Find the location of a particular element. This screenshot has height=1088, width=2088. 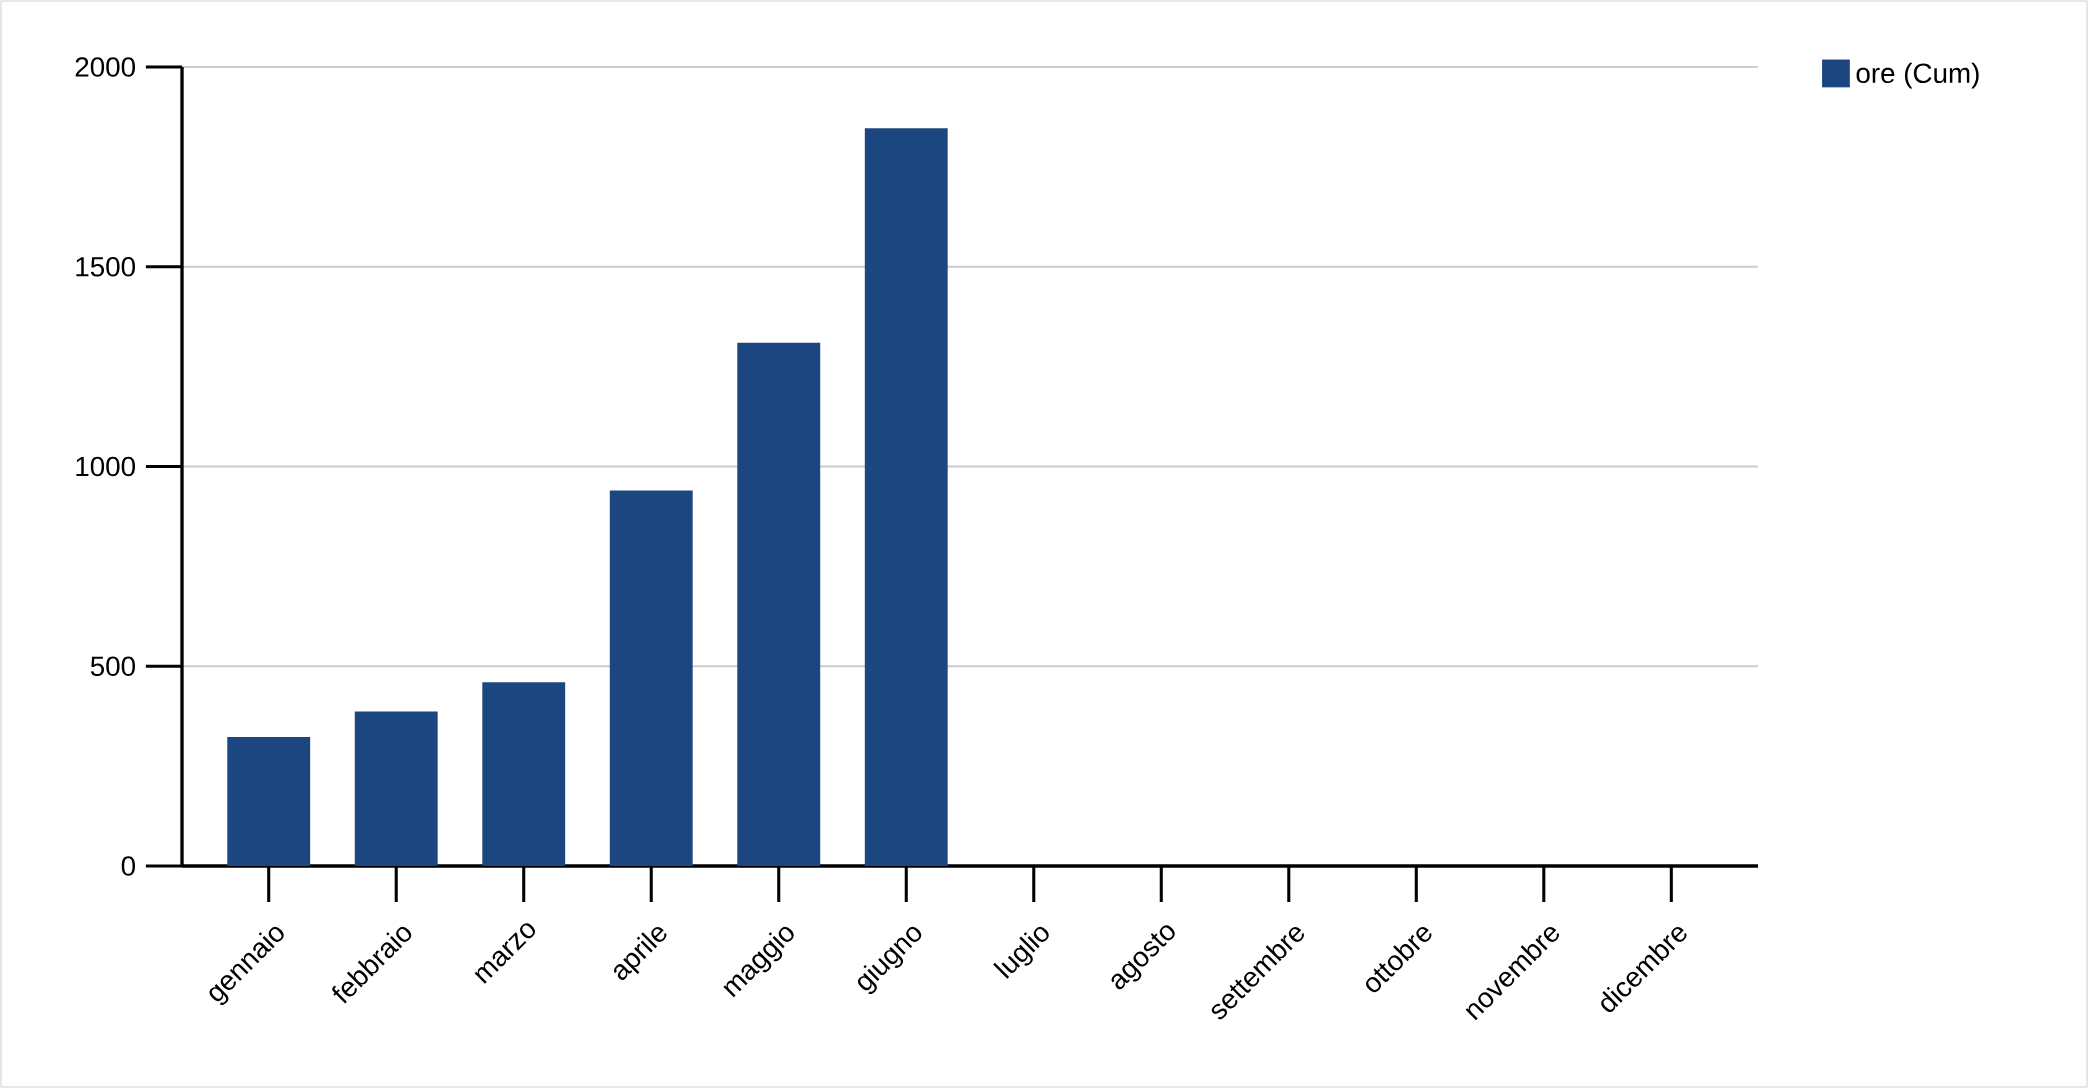

y-tick-label: 1500 is located at coordinates (105, 266).